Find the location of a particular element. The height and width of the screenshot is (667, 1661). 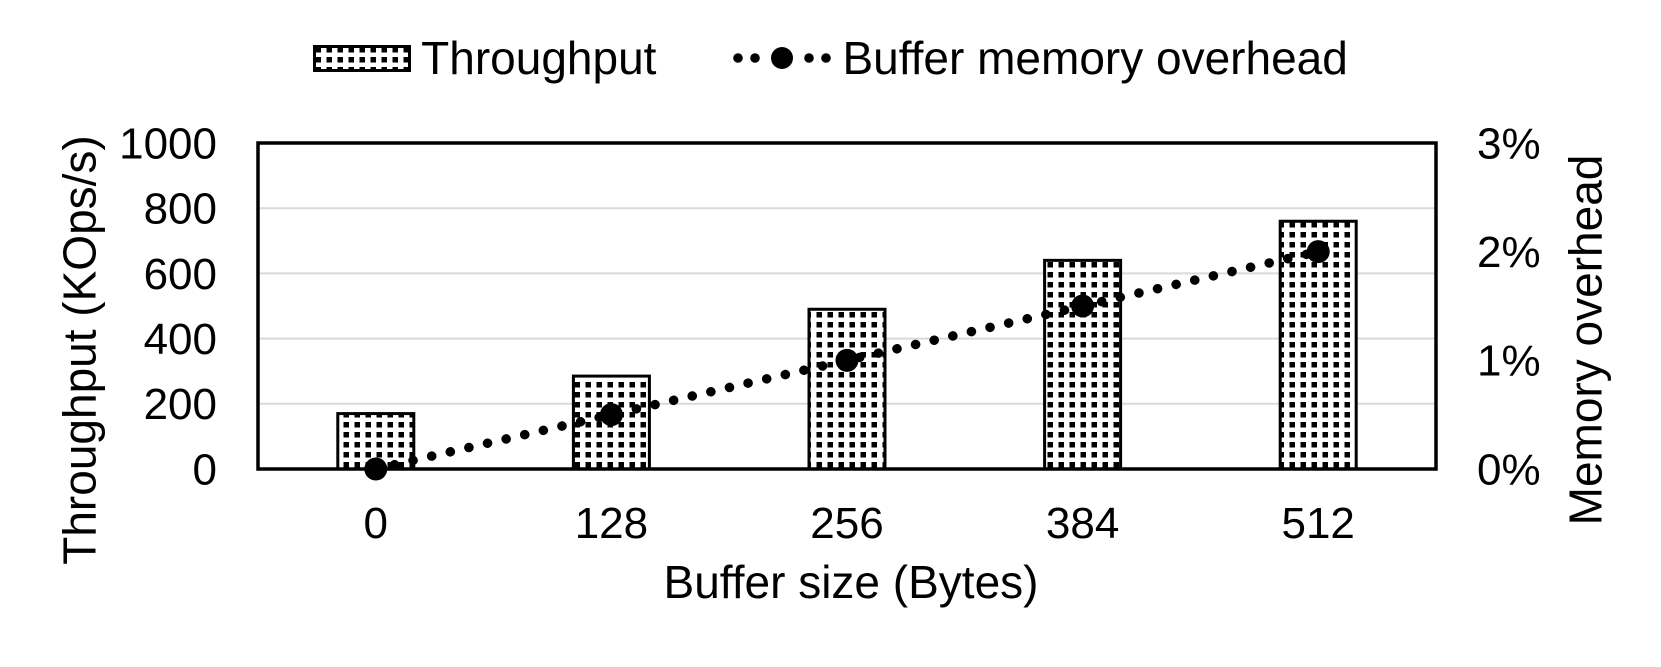

legend-item-throughput: Throughput is located at coordinates (484, 58).